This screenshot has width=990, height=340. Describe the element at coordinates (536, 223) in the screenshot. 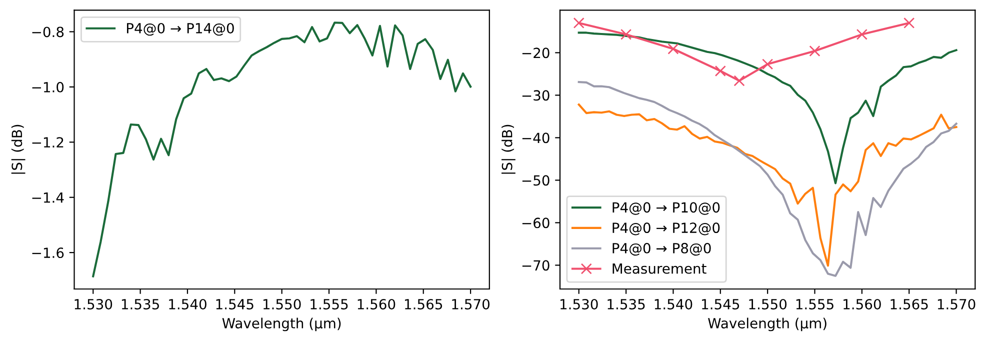

I see `y-tick-label: −60` at that location.